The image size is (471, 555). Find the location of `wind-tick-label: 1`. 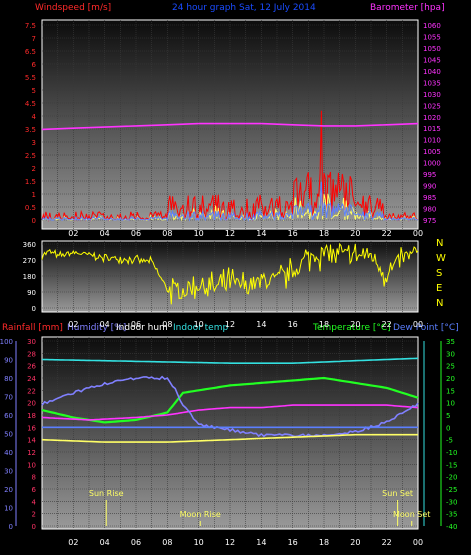

wind-tick-label: 1 is located at coordinates (34, 195).